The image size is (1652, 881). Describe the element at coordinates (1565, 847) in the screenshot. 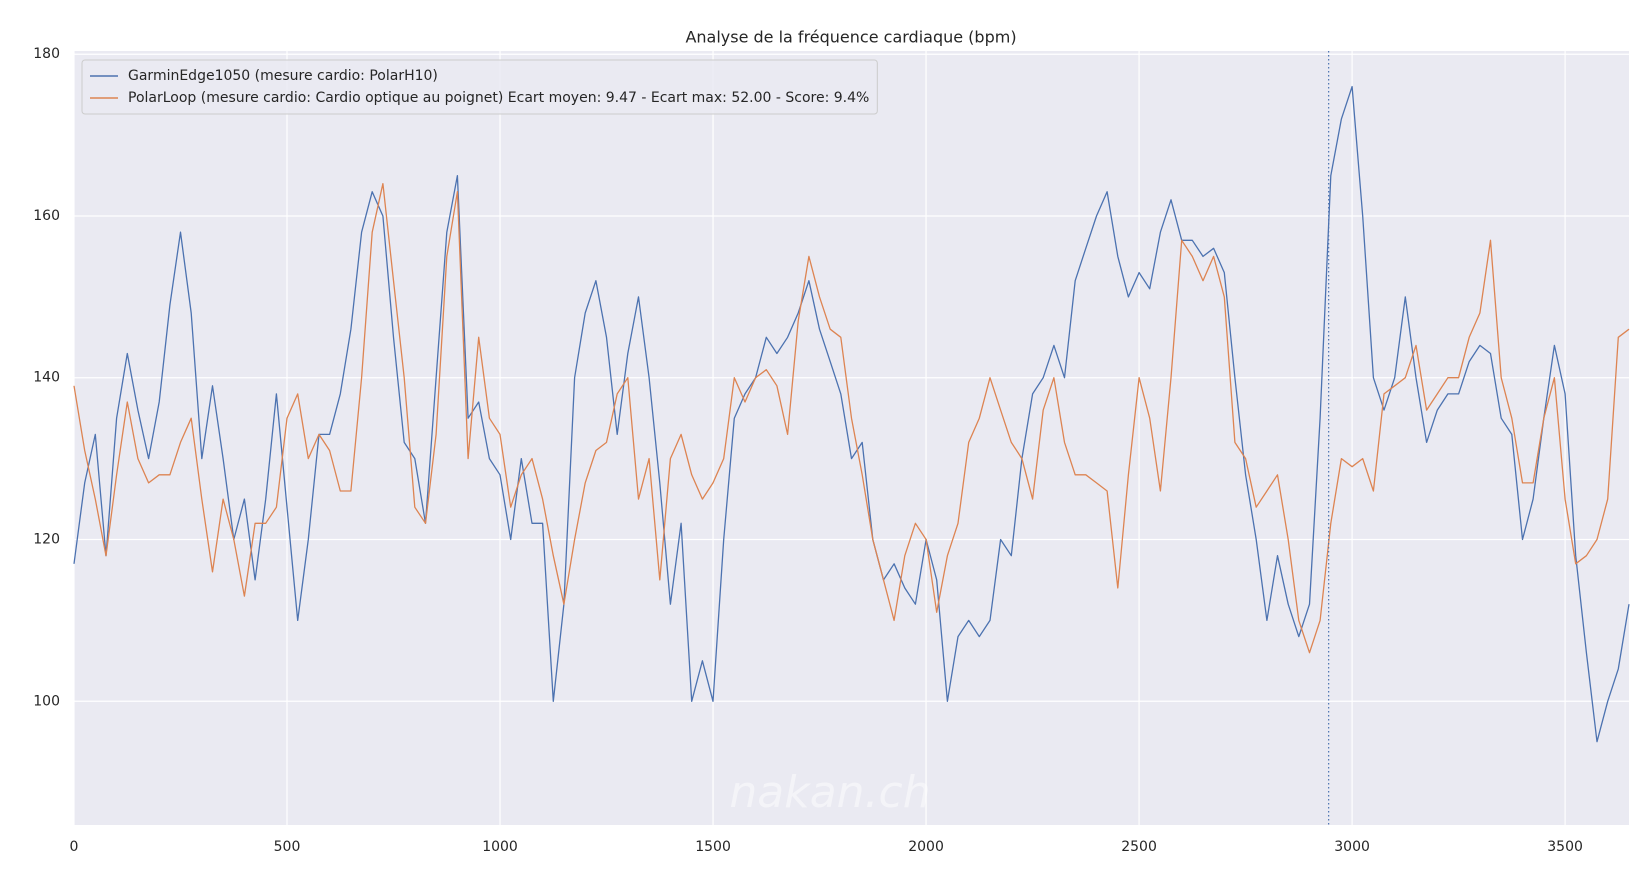

I see `x-tick-label: 3500` at that location.